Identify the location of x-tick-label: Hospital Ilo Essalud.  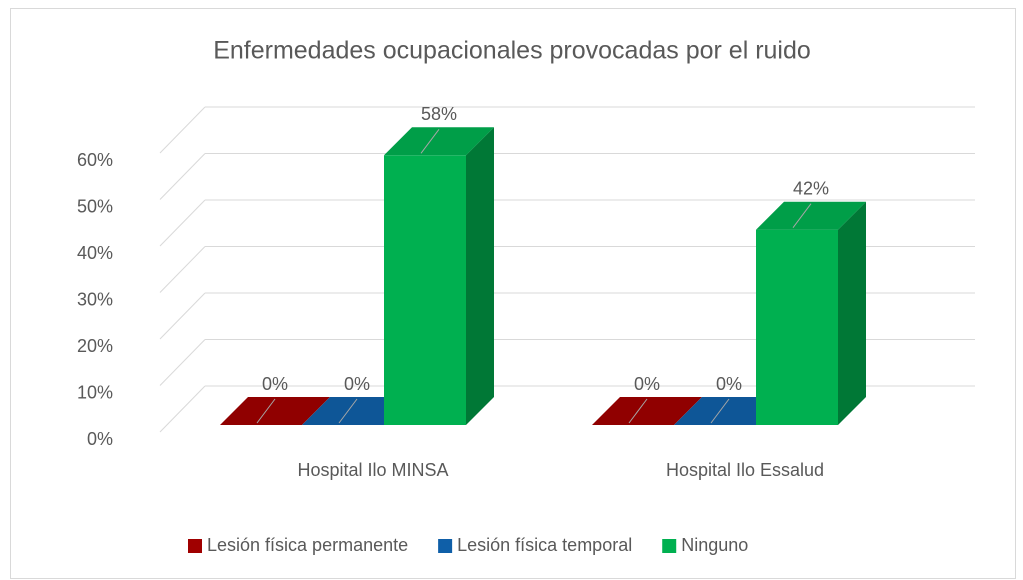
(745, 470).